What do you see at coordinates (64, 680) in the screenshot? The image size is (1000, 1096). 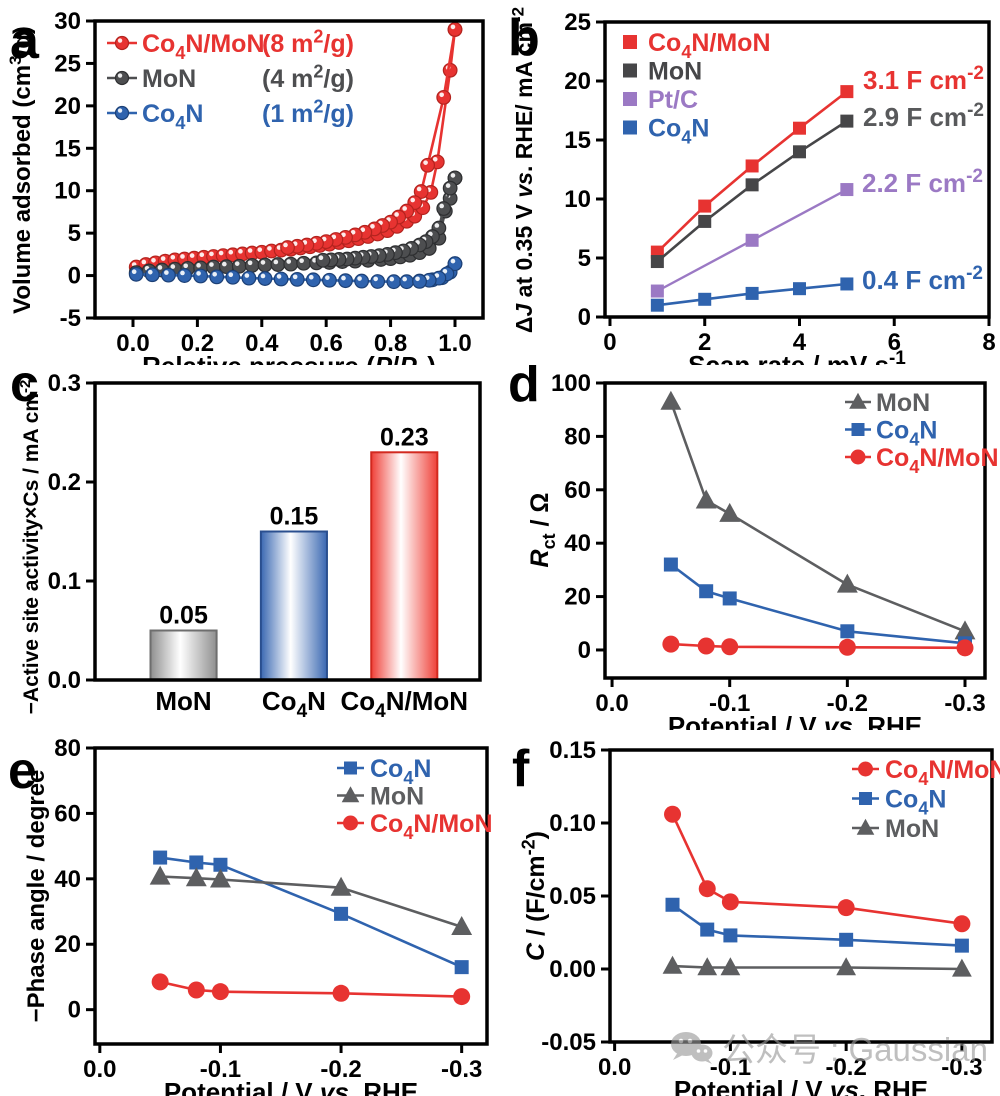 I see `y-tick-label: 0.0` at bounding box center [64, 680].